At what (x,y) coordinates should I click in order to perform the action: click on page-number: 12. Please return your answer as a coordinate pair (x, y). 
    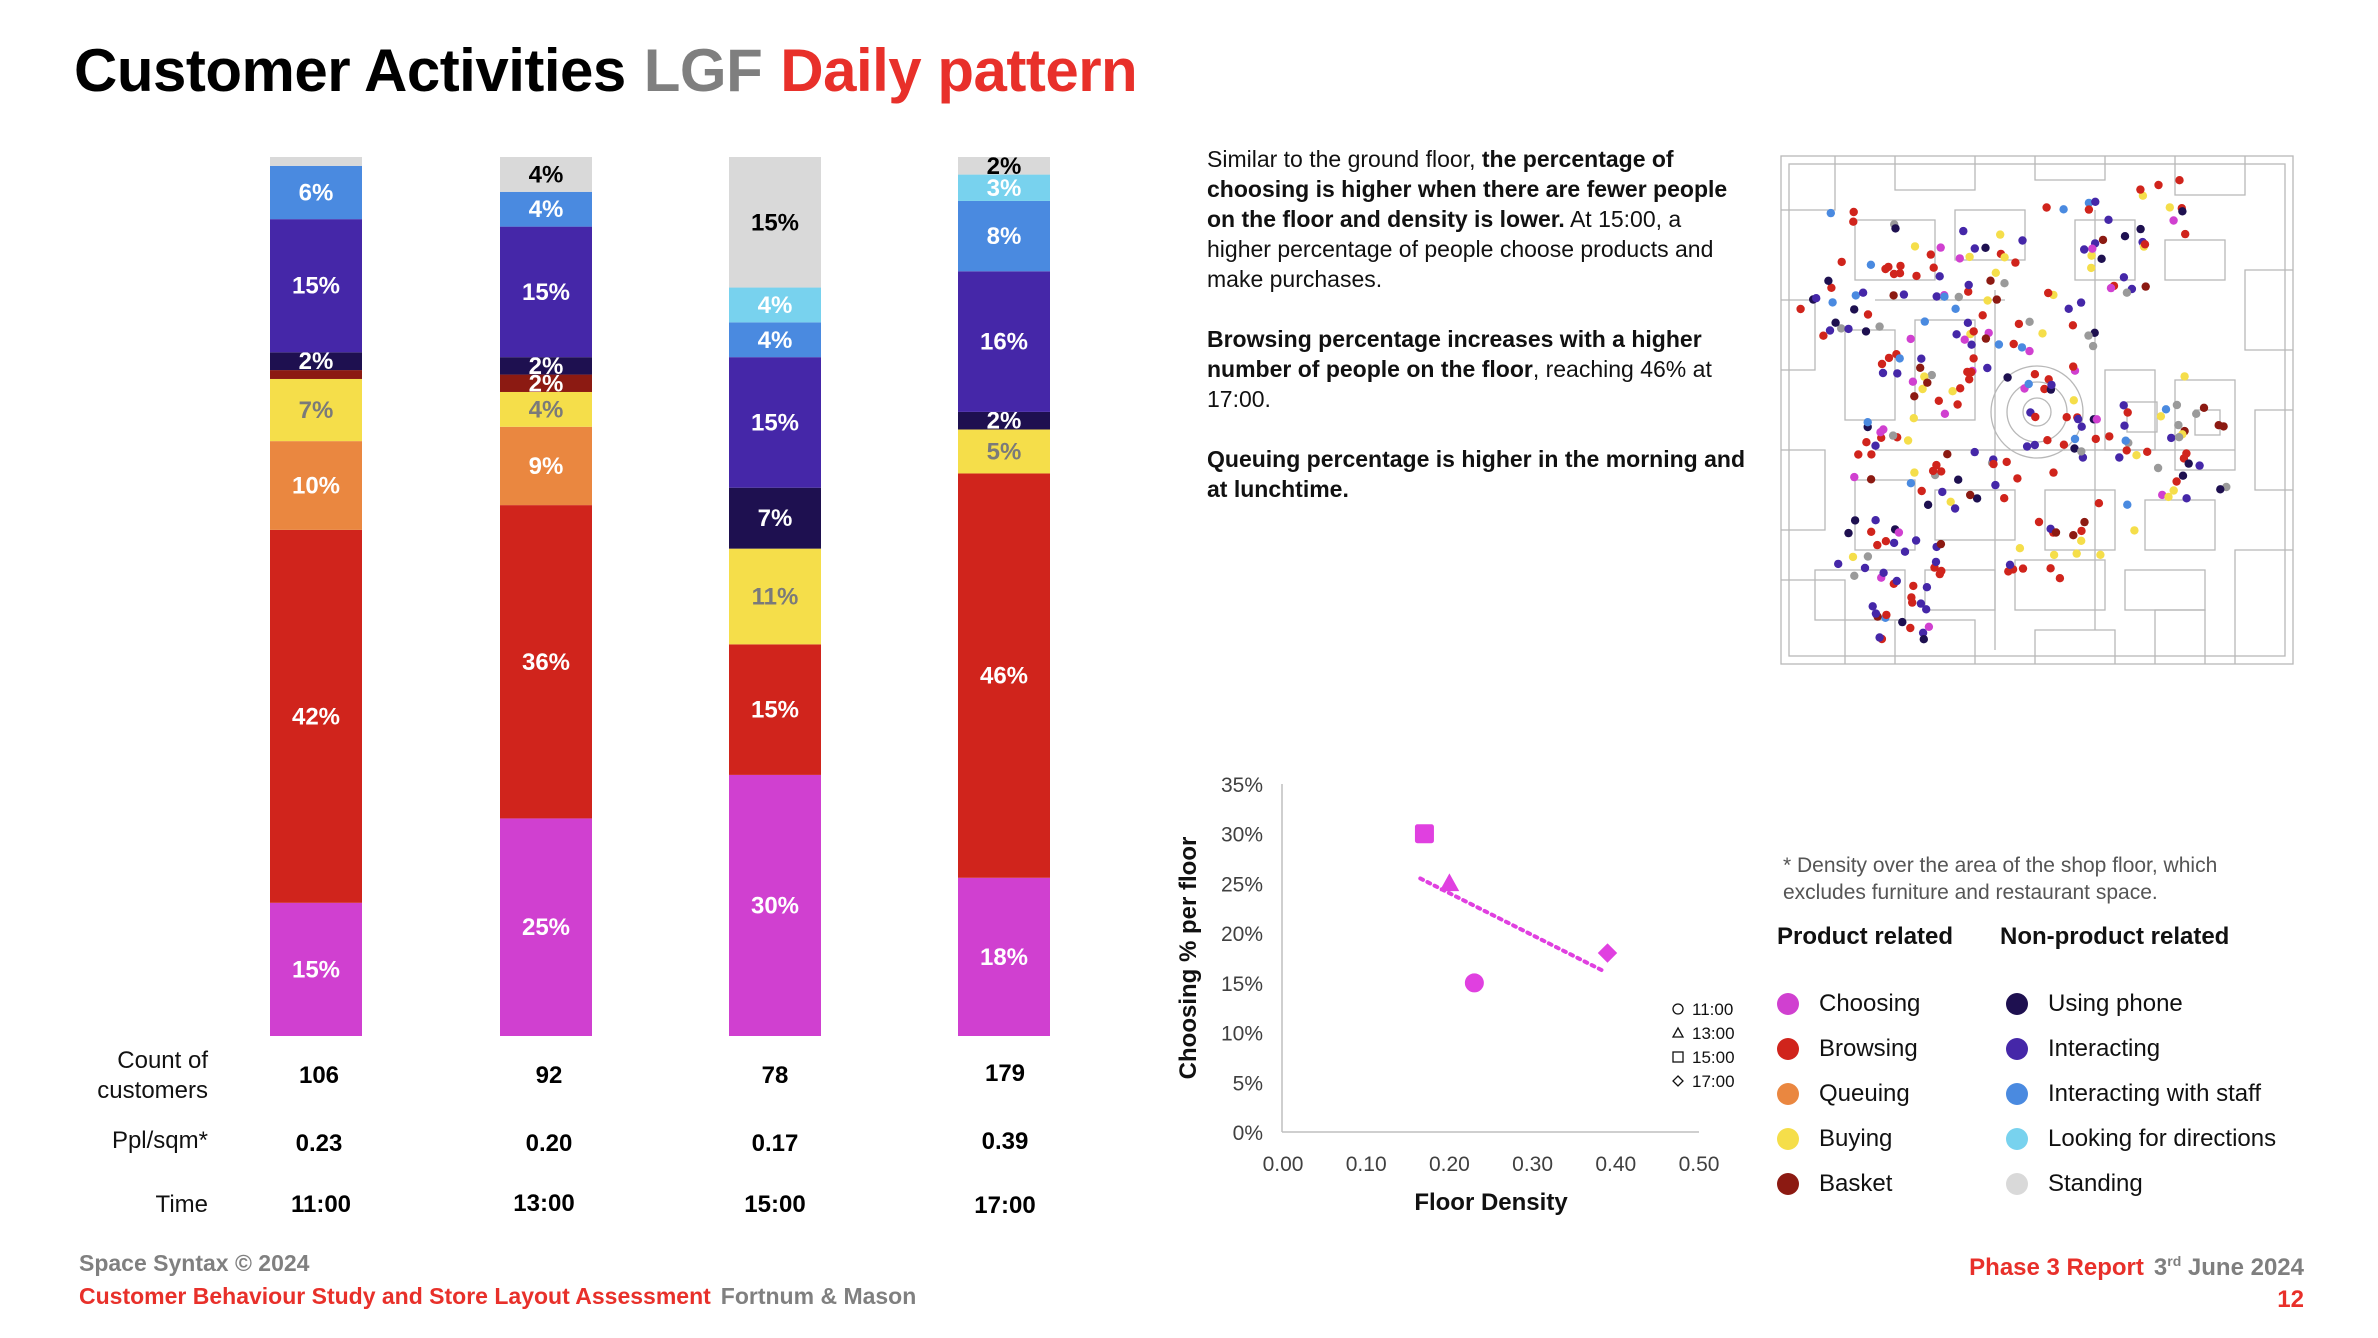
    Looking at the image, I should click on (2290, 1299).